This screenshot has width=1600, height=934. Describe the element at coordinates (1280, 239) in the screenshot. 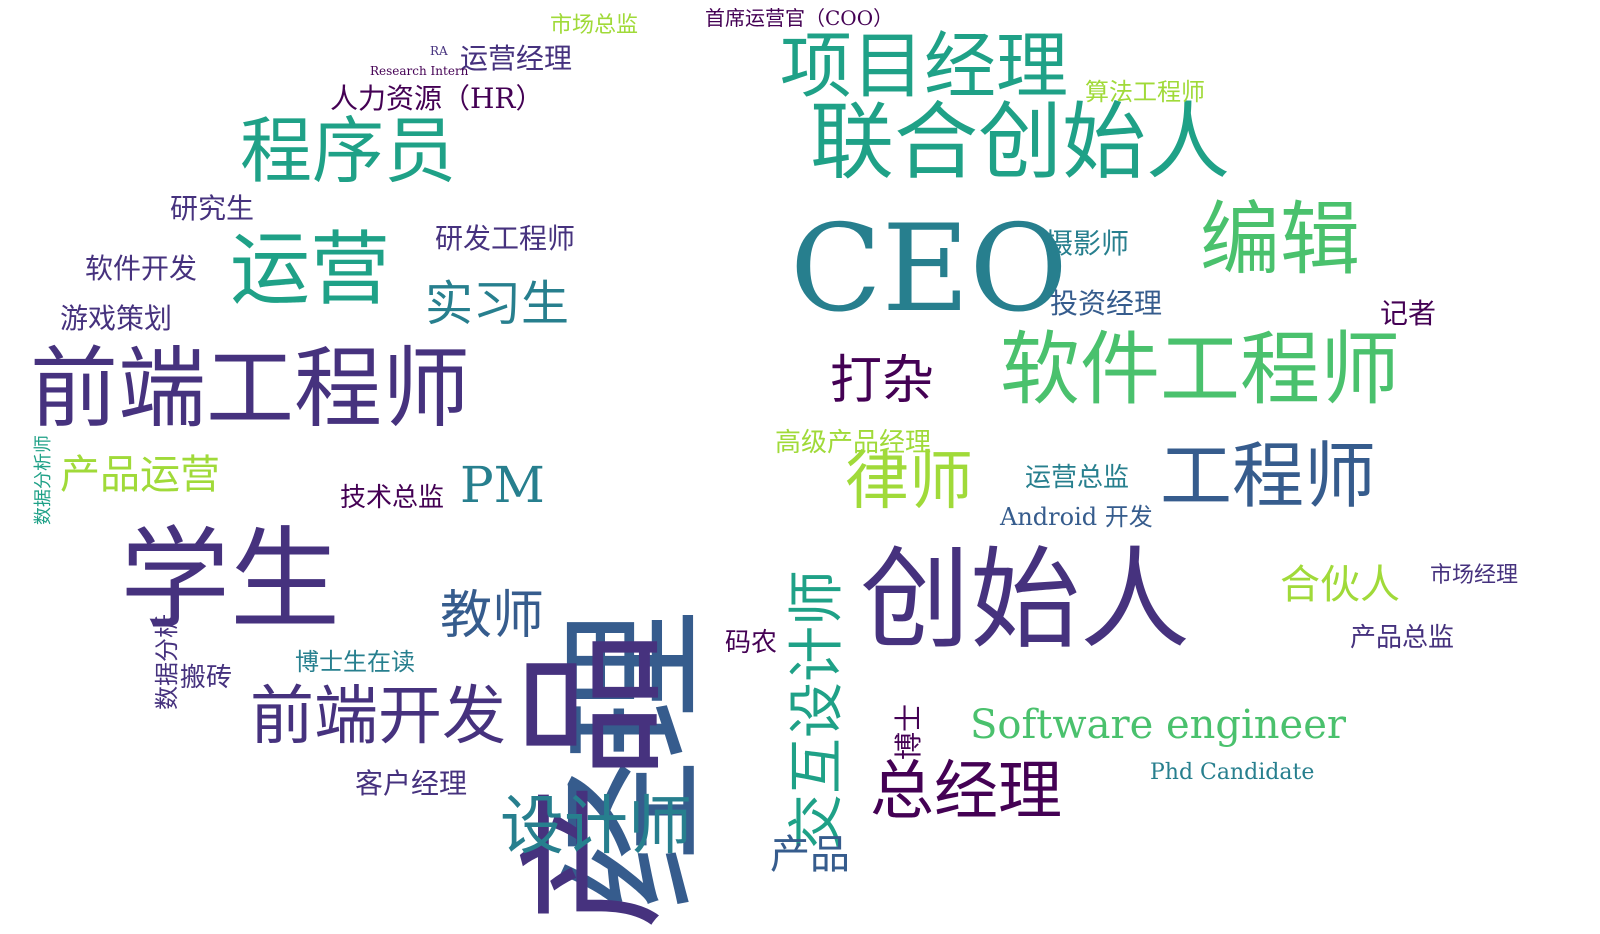

I see `word: 编辑` at that location.